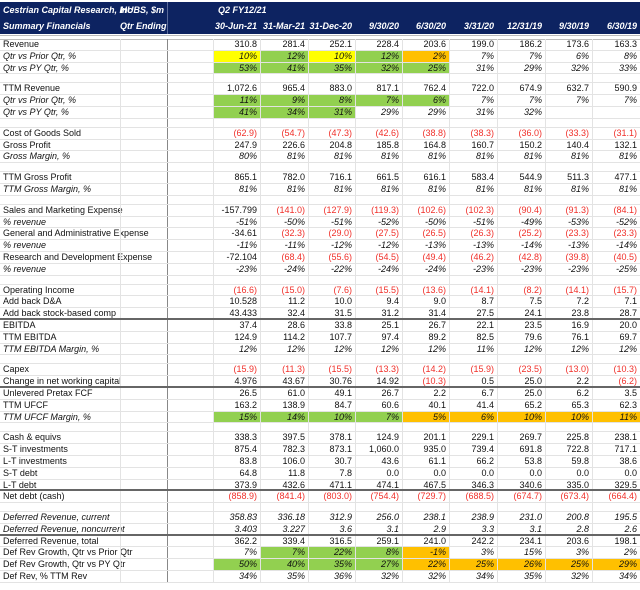  I want to click on value-cell: 43.6, so click(378, 461).